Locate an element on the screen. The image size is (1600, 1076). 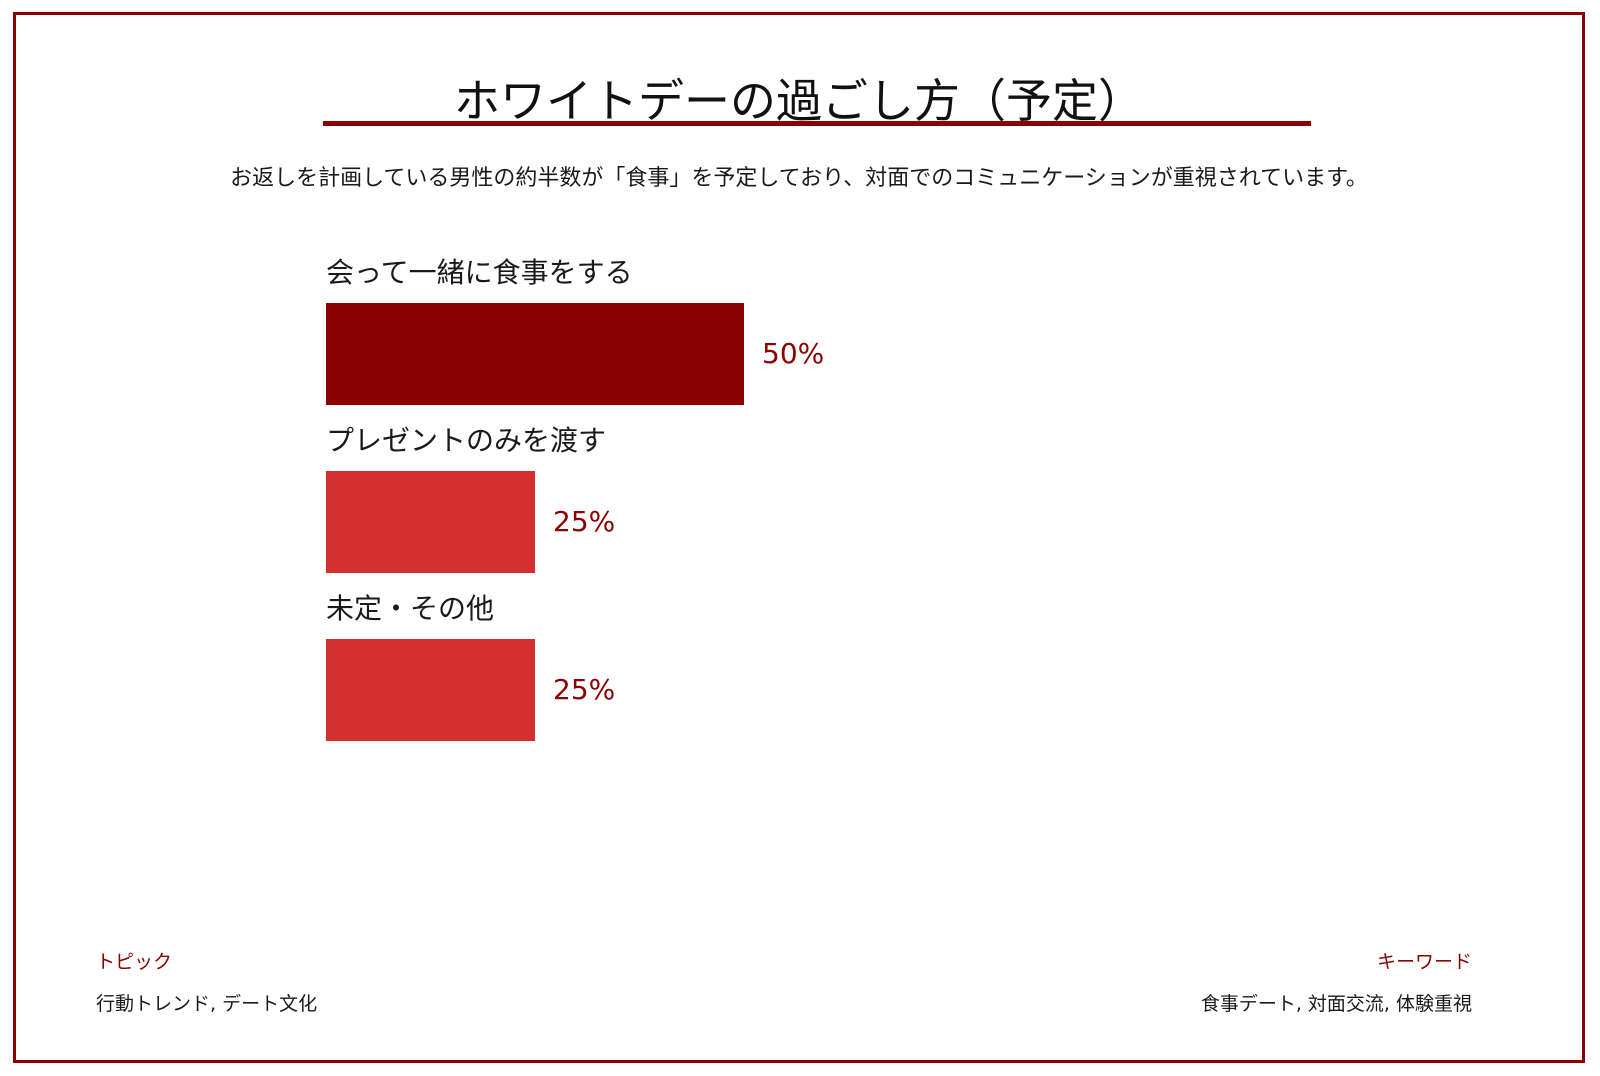
topic-section: トピック 行動トレンド, デート文化 is located at coordinates (206, 983).